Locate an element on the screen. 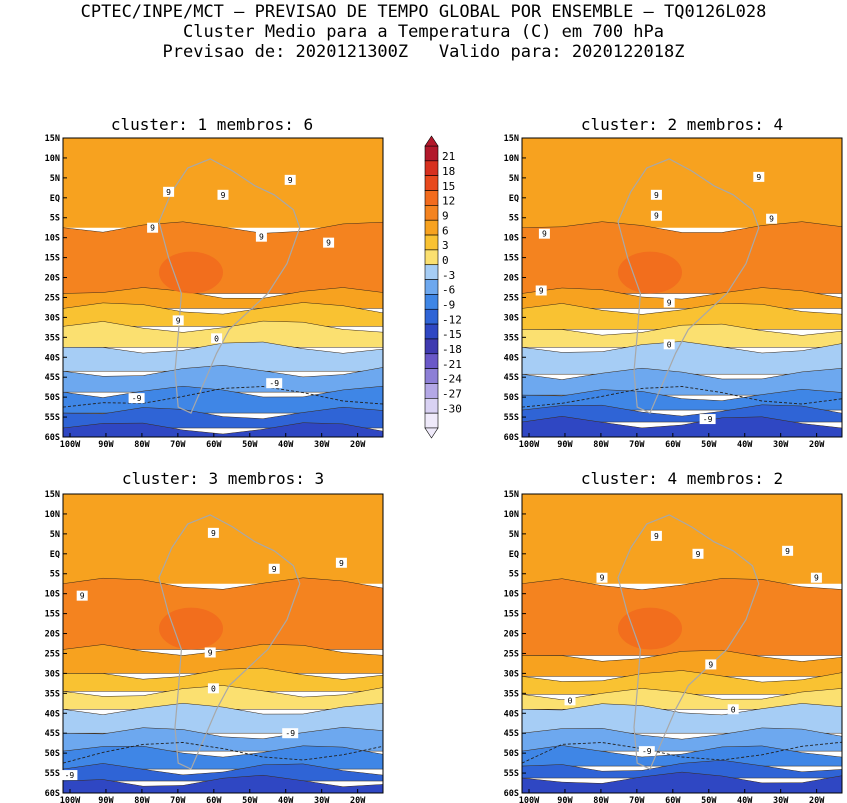 The height and width of the screenshot is (803, 847). lon-label: 30W is located at coordinates (322, 799).